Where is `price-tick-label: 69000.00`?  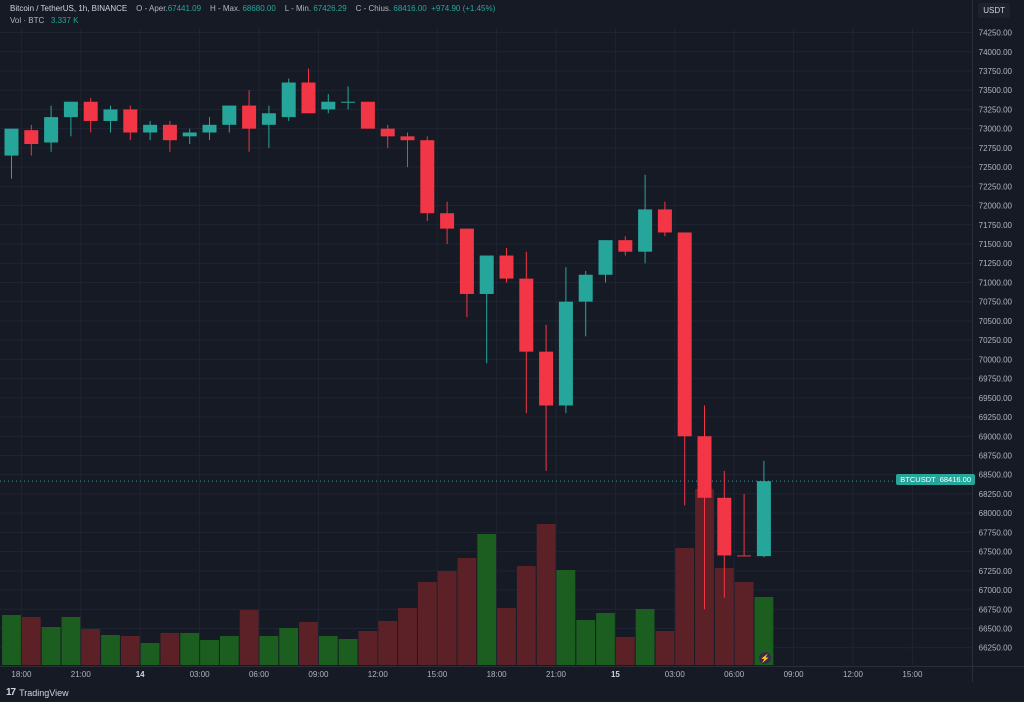
price-tick-label: 69000.00 is located at coordinates (996, 436).